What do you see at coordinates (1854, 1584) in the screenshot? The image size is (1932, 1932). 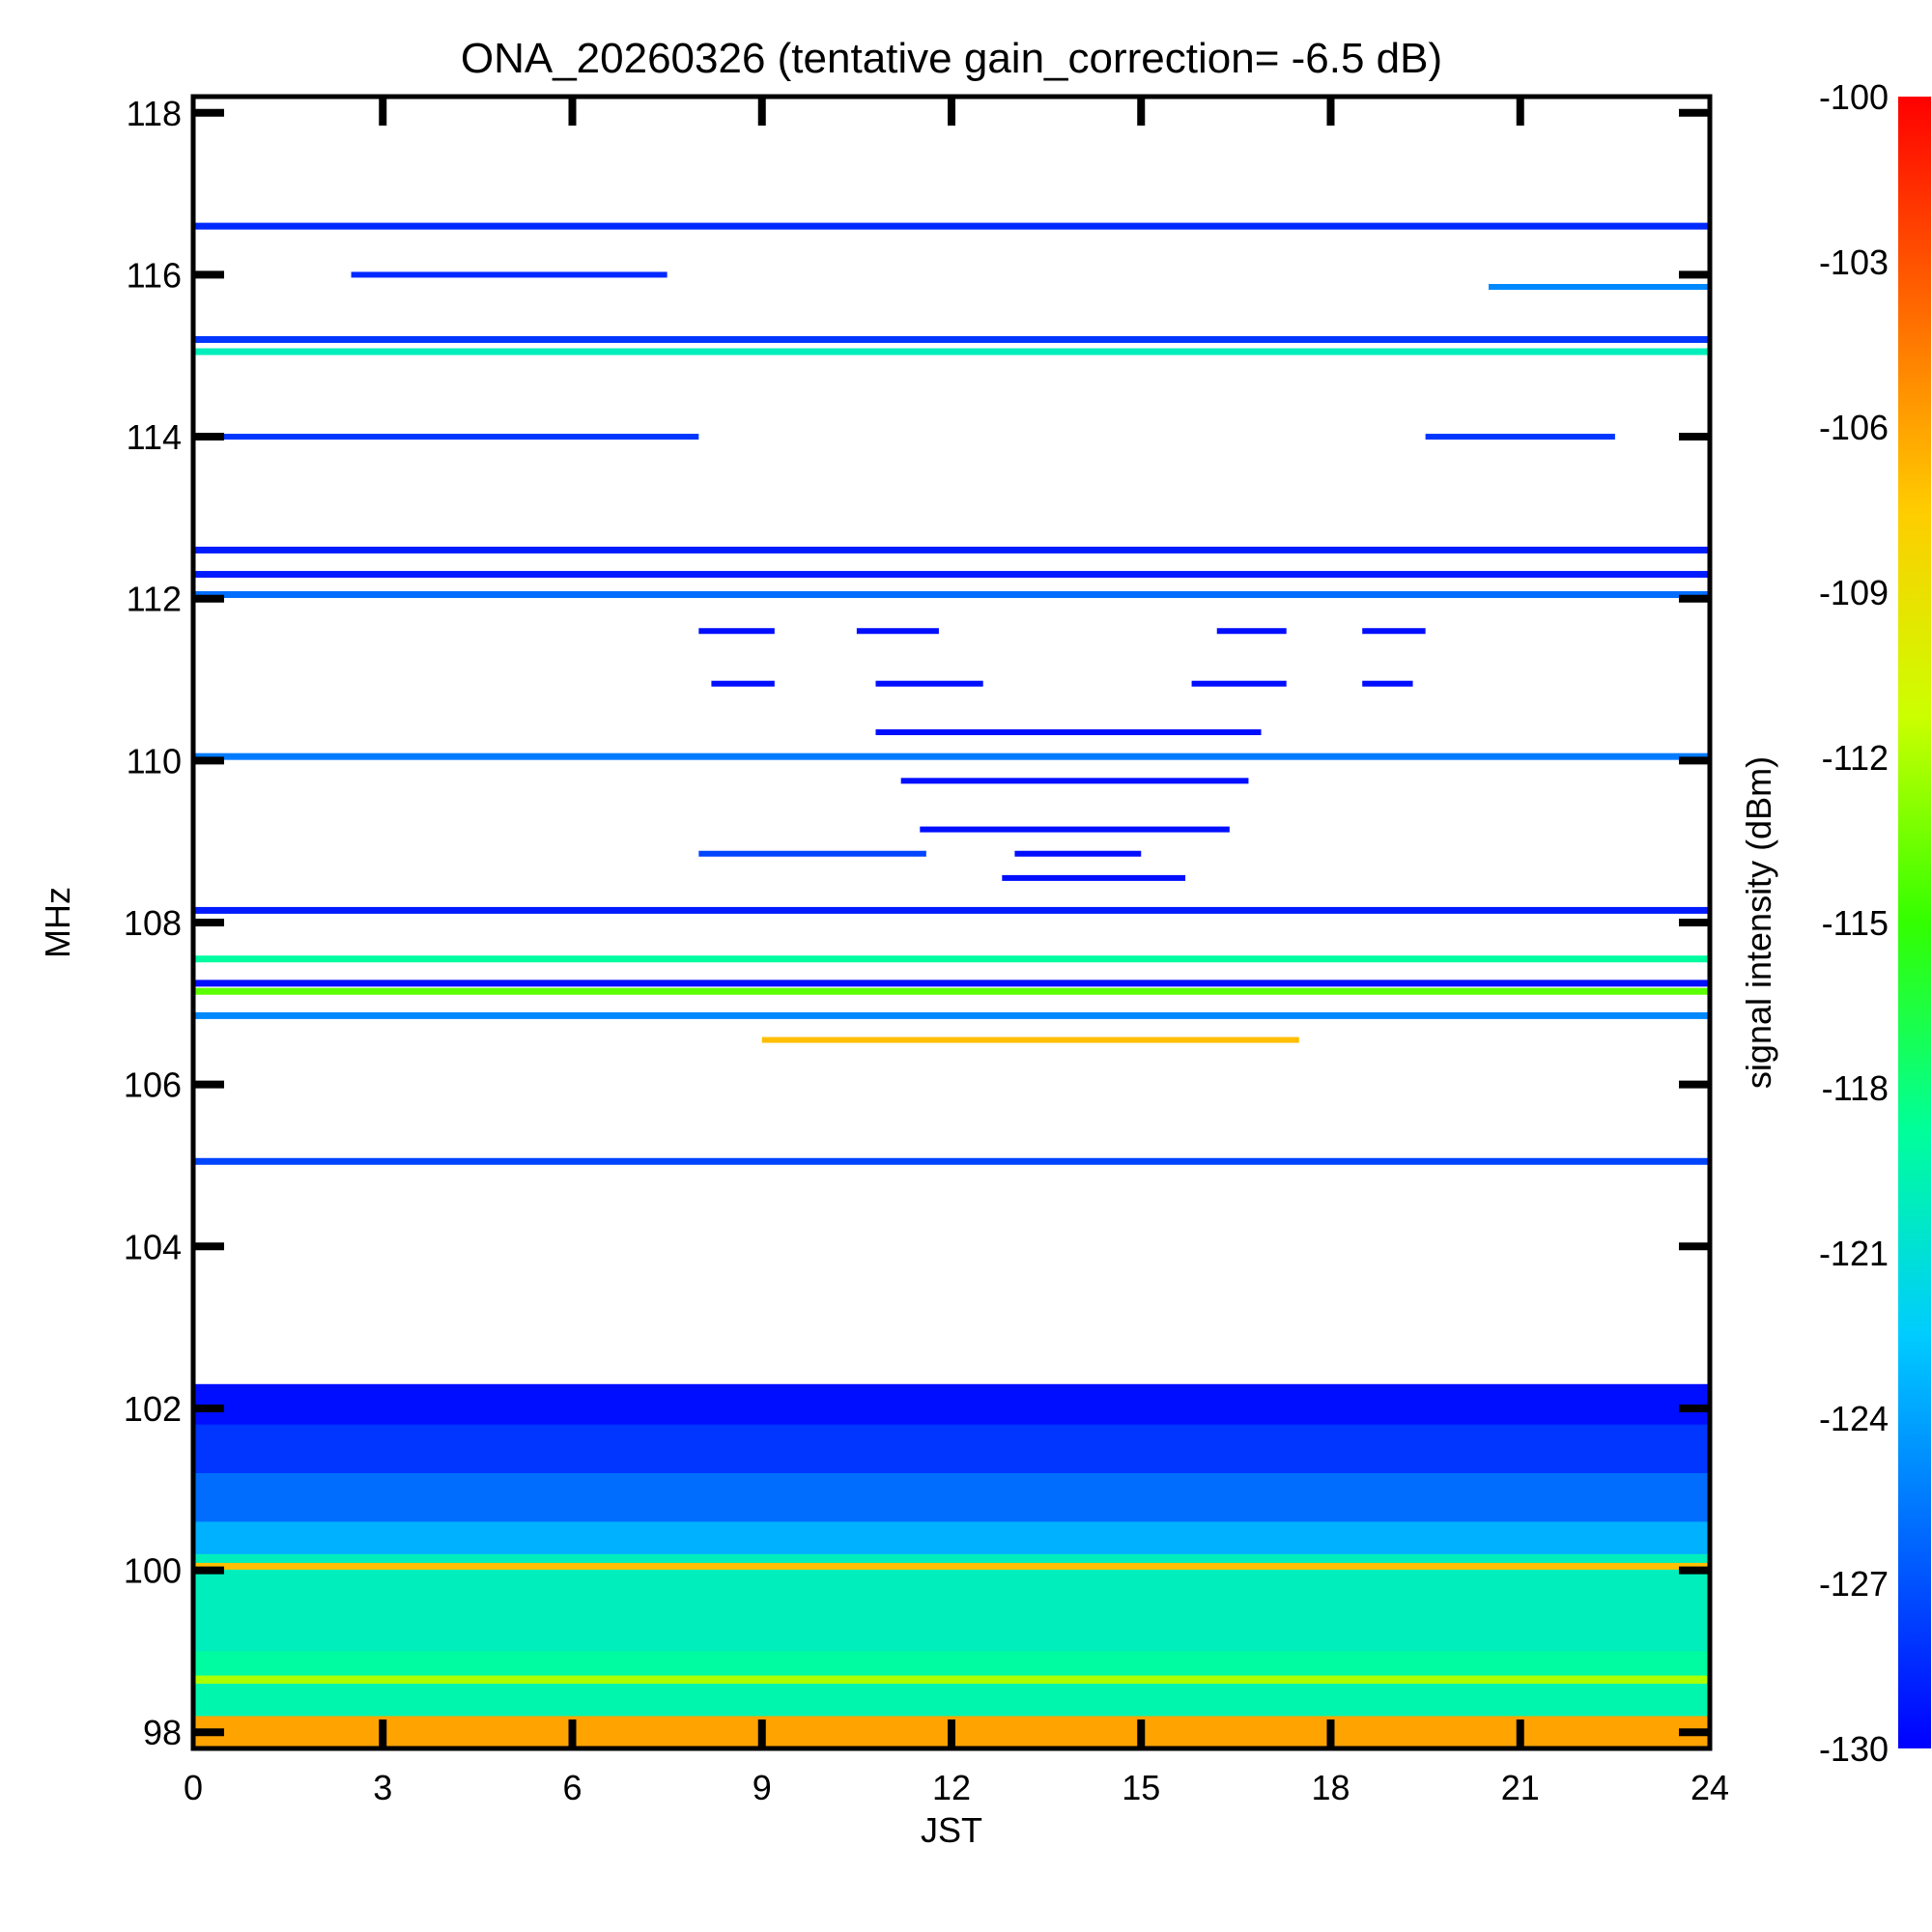 I see `colorbar-tick-label: -127` at bounding box center [1854, 1584].